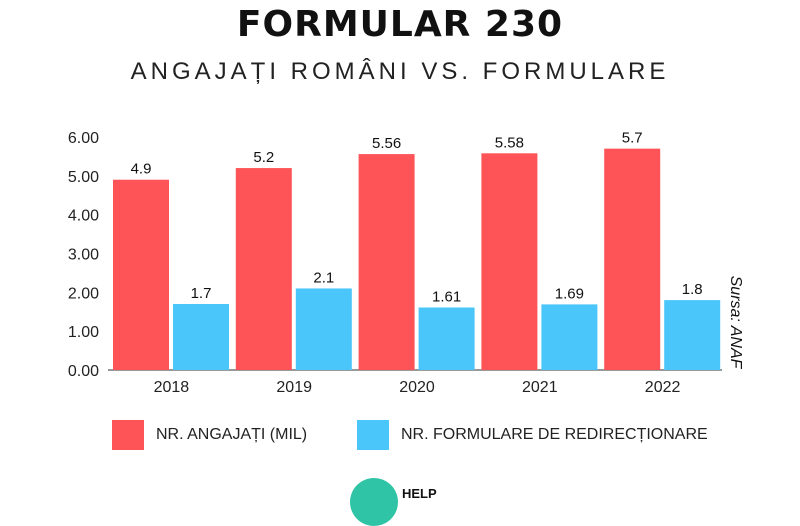 The width and height of the screenshot is (800, 526). I want to click on y-tick-label: 2.00, so click(83, 293).